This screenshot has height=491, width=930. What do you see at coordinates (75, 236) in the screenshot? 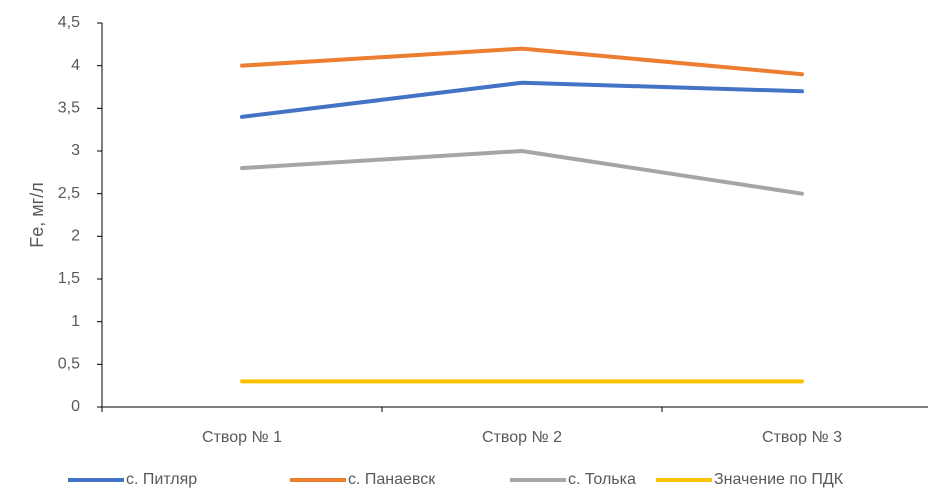
I see `y-tick-label: 2` at bounding box center [75, 236].